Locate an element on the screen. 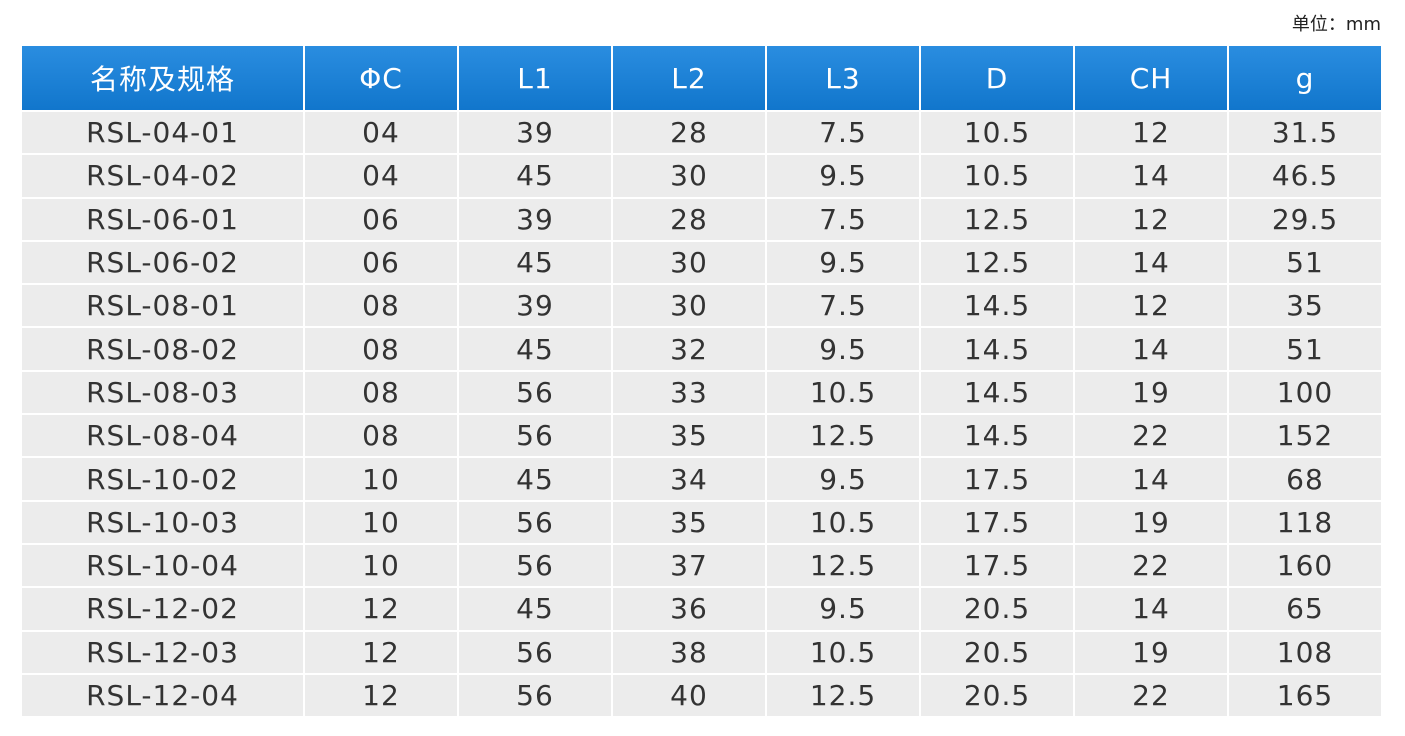 Image resolution: width=1405 pixels, height=736 pixels. header-cell: CH is located at coordinates (1151, 78).